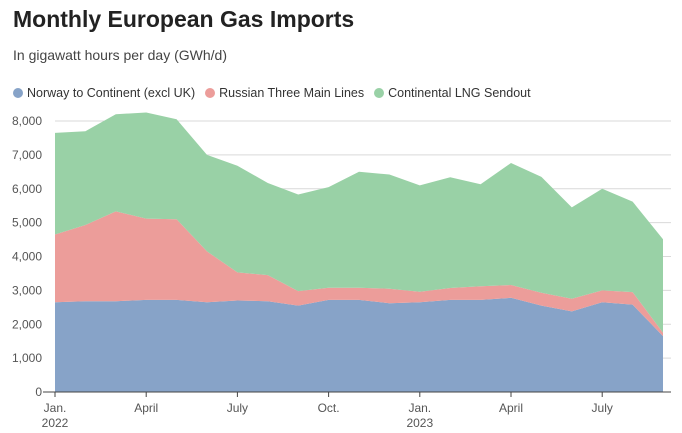 This screenshot has width=682, height=433. What do you see at coordinates (18, 93) in the screenshot?
I see `legend-swatch-norway` at bounding box center [18, 93].